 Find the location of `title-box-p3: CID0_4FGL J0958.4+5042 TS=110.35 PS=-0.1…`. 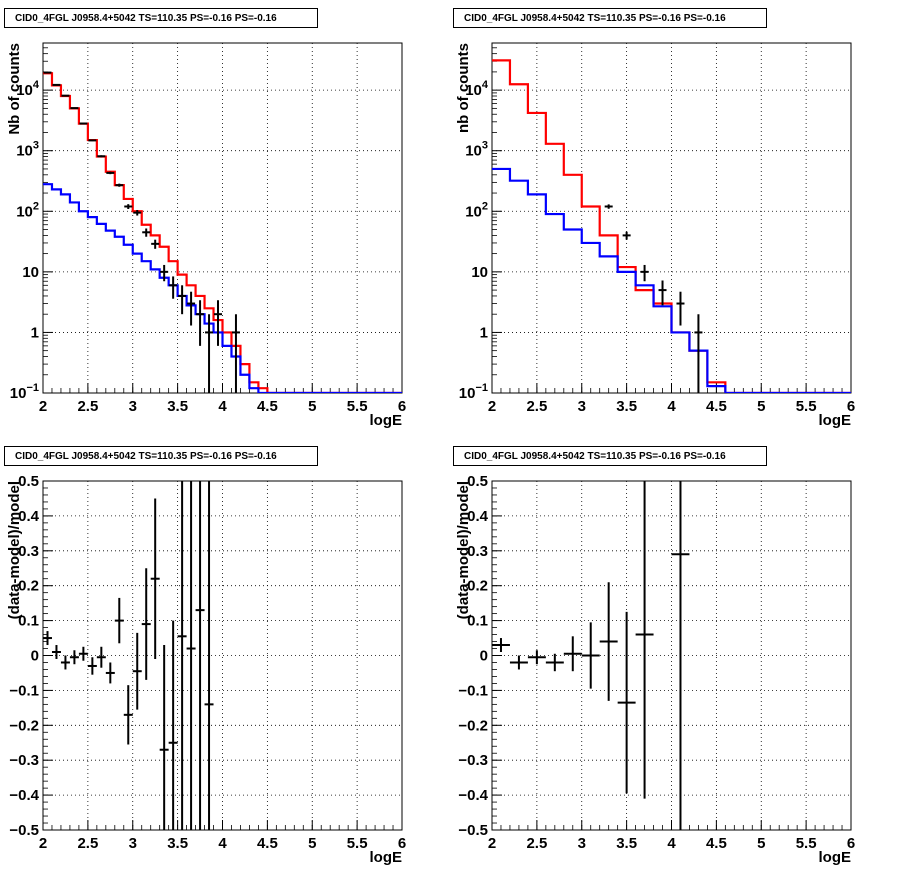

title-box-p3: CID0_4FGL J0958.4+5042 TS=110.35 PS=-0.1… is located at coordinates (610, 456).